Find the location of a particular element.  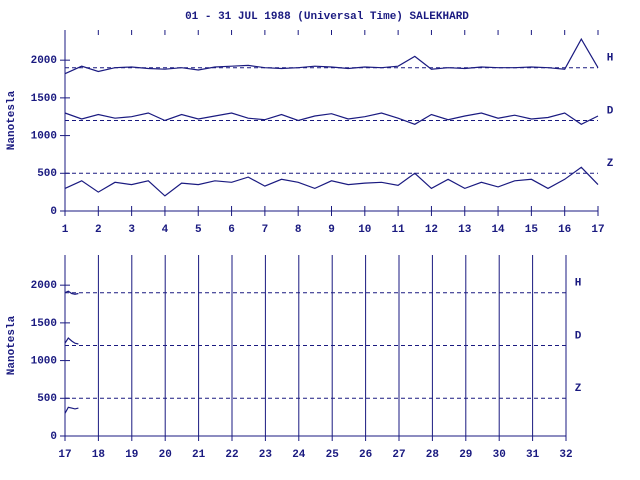

x-tick-label: 29 is located at coordinates (465, 455).